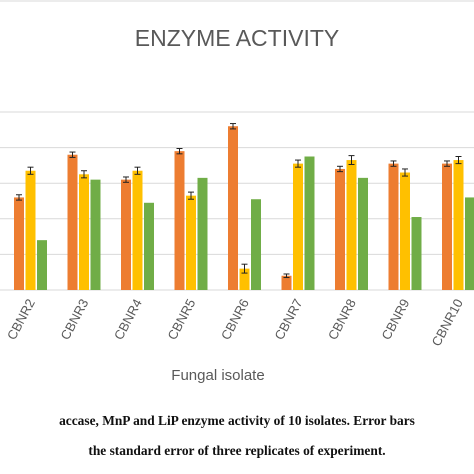 The image size is (474, 474). What do you see at coordinates (237, 38) in the screenshot?
I see `chart-title: ENZYME ACTIVITY` at bounding box center [237, 38].